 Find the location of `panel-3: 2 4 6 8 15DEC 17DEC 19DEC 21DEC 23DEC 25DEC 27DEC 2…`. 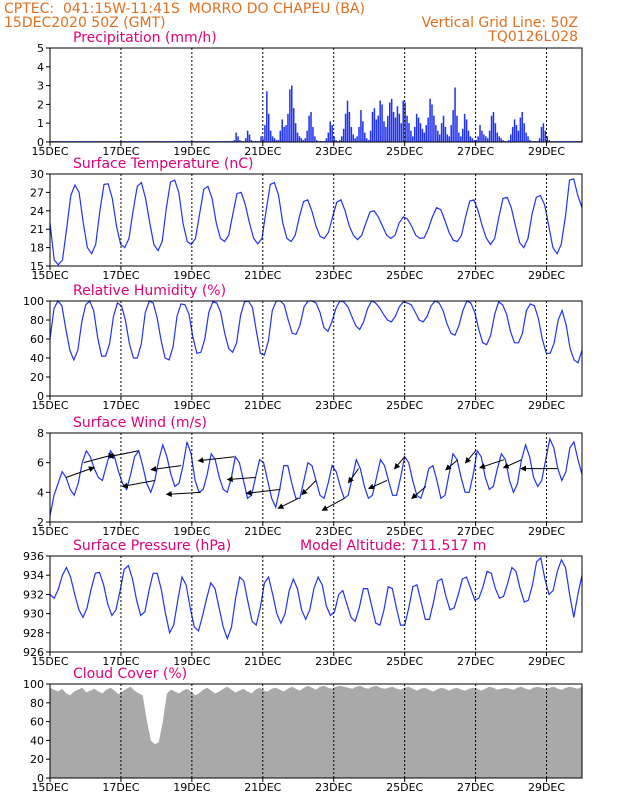

panel-3: 2 4 6 8 15DEC 17DEC 19DEC 21DEC 23DEC 25DEC 27DEC 2… is located at coordinates (307, 476).